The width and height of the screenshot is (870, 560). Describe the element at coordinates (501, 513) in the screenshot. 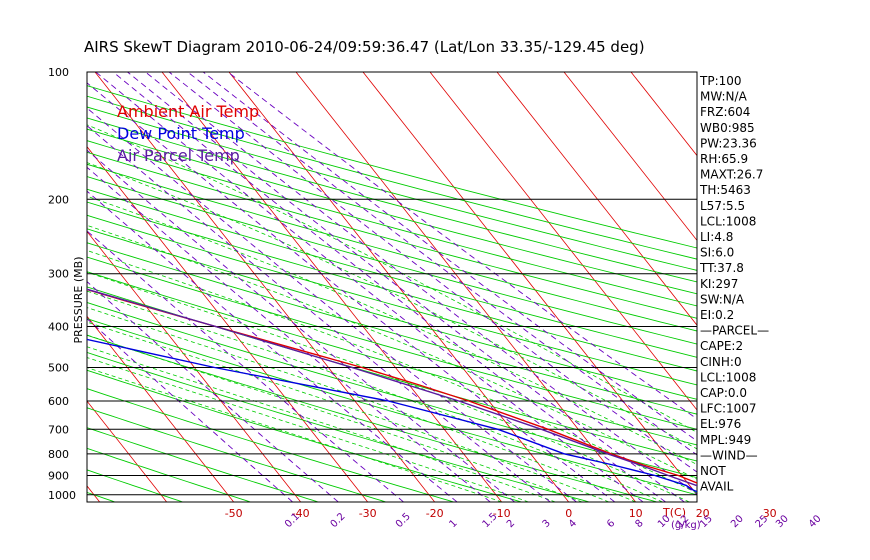

I see `bottom-temperature-ticks: -50 -40 -30 -20 -10 0 10 20 30 T(C)` at that location.